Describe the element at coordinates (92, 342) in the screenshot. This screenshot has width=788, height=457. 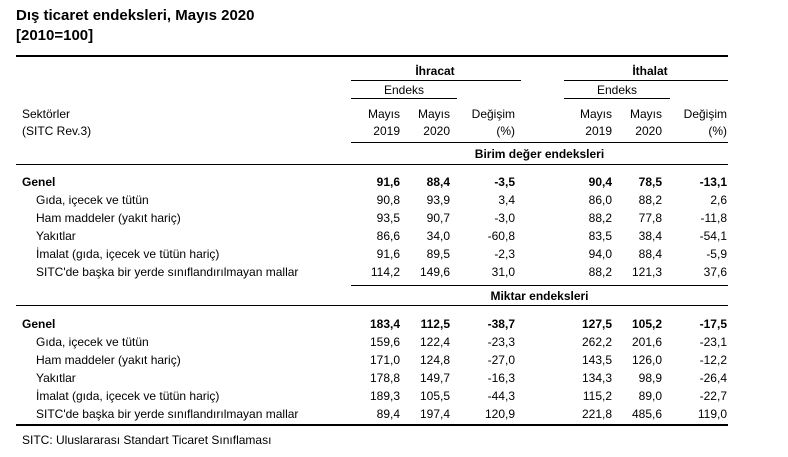
I see `row-label: Gıda, içecek ve tütün` at that location.